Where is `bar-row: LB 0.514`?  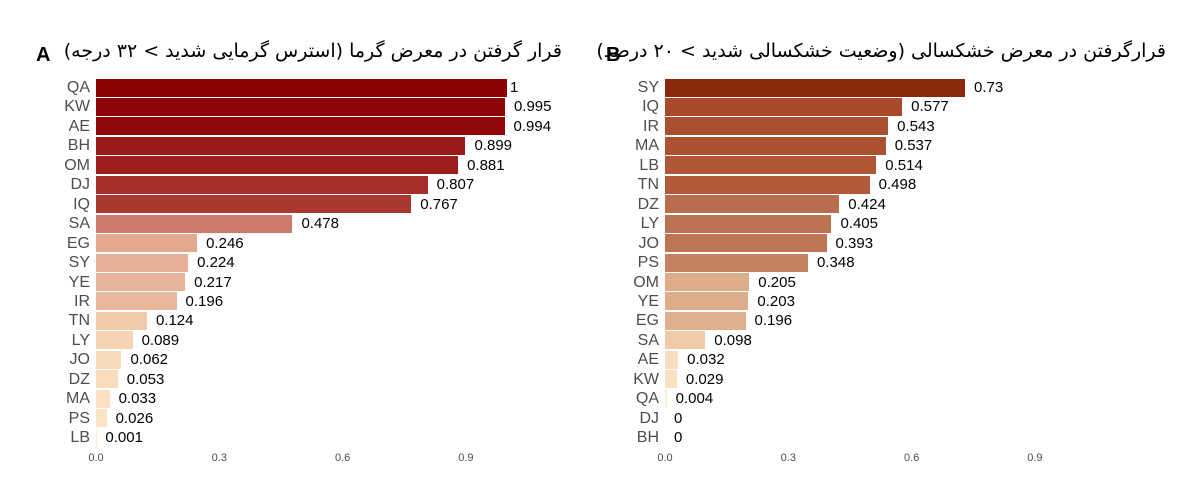
bar-row: LB 0.514 is located at coordinates (600, 165).